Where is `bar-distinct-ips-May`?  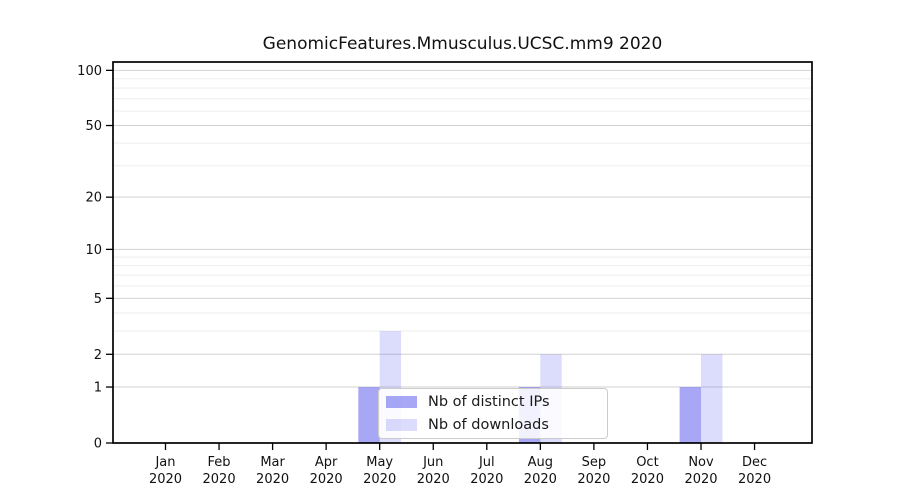
bar-distinct-ips-May is located at coordinates (369, 415).